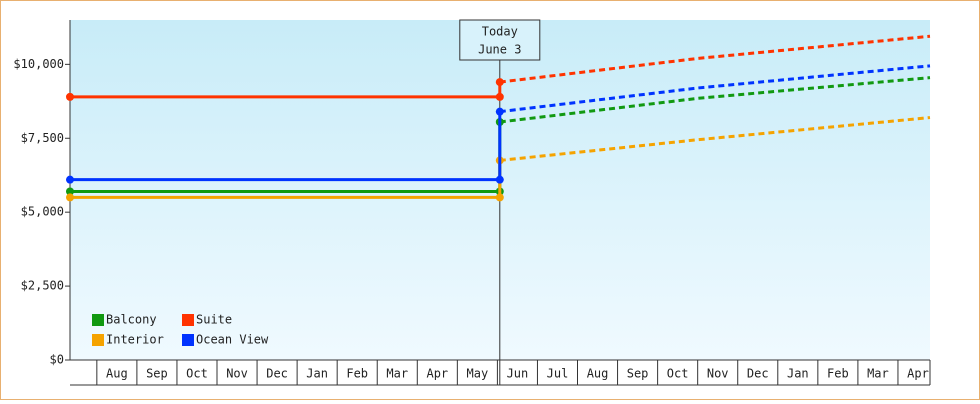 This screenshot has height=404, width=980. Describe the element at coordinates (135, 340) in the screenshot. I see `legend-label: Interior` at that location.